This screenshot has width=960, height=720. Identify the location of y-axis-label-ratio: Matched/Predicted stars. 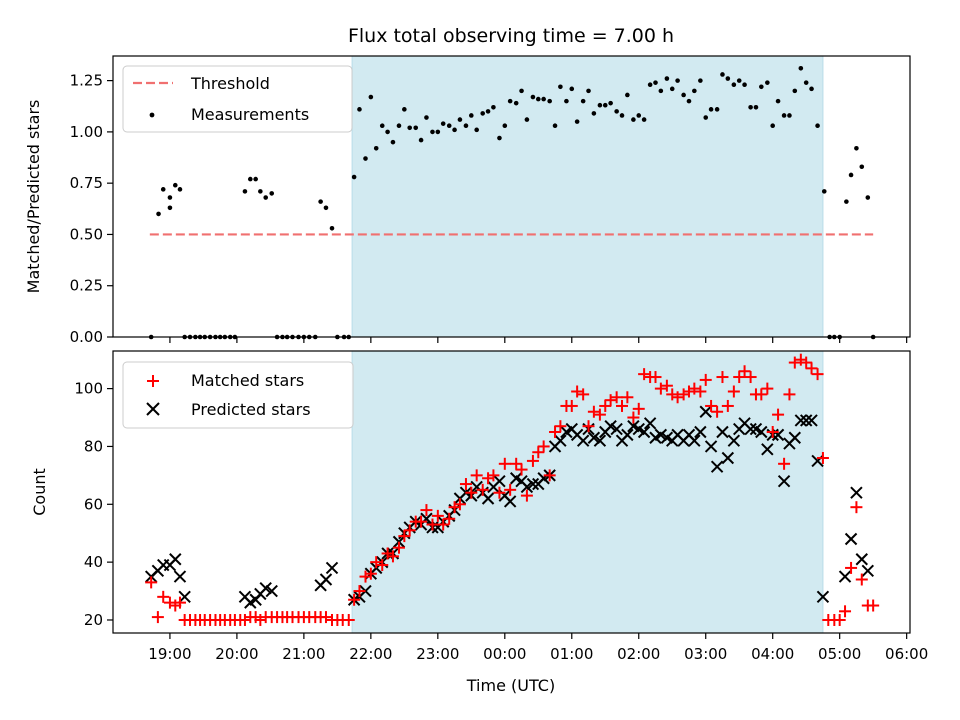
(33, 197).